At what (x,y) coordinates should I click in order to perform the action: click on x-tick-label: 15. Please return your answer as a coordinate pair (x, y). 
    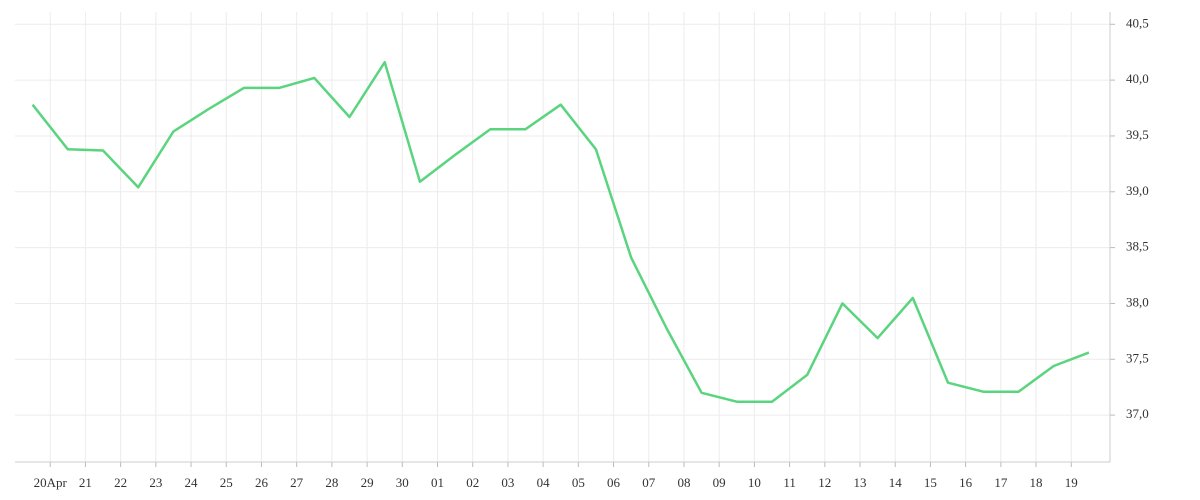
    Looking at the image, I should click on (930, 482).